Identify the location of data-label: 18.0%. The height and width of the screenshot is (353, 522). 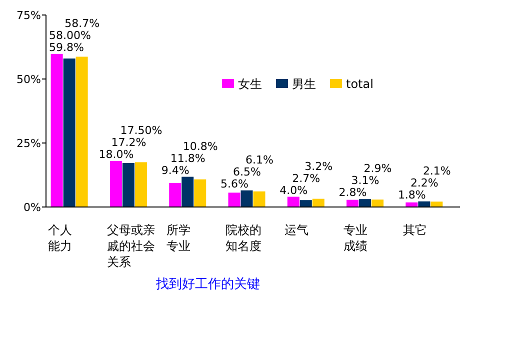
(116, 154).